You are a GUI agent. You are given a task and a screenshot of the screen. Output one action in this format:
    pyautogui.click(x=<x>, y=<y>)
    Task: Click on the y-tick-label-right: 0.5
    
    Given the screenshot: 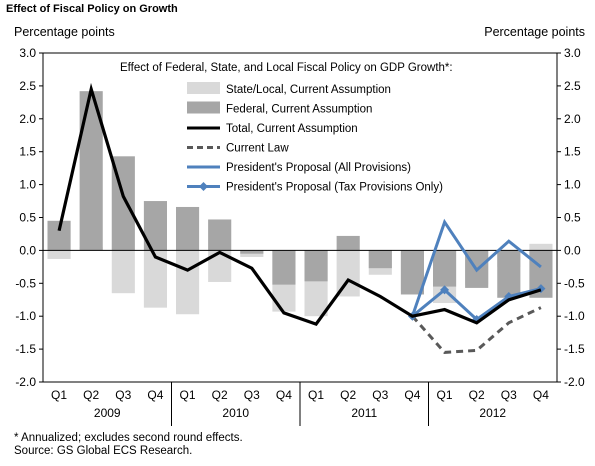 What is the action you would take?
    pyautogui.click(x=572, y=218)
    